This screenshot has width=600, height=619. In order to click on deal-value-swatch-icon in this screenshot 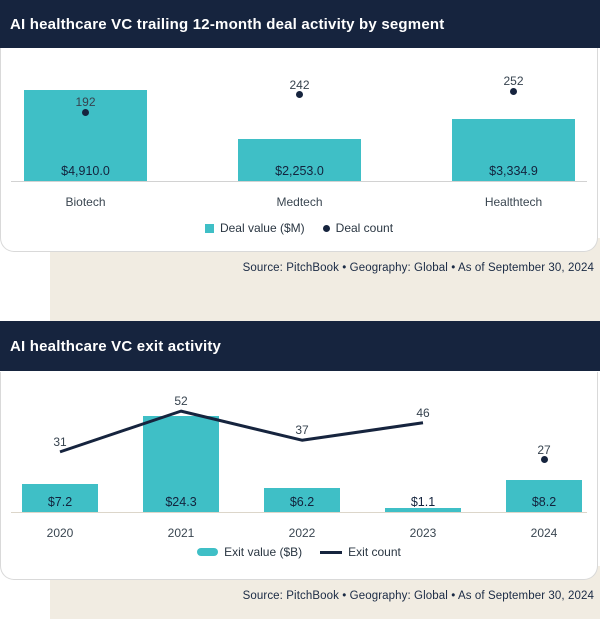, I will do `click(209, 228)`.